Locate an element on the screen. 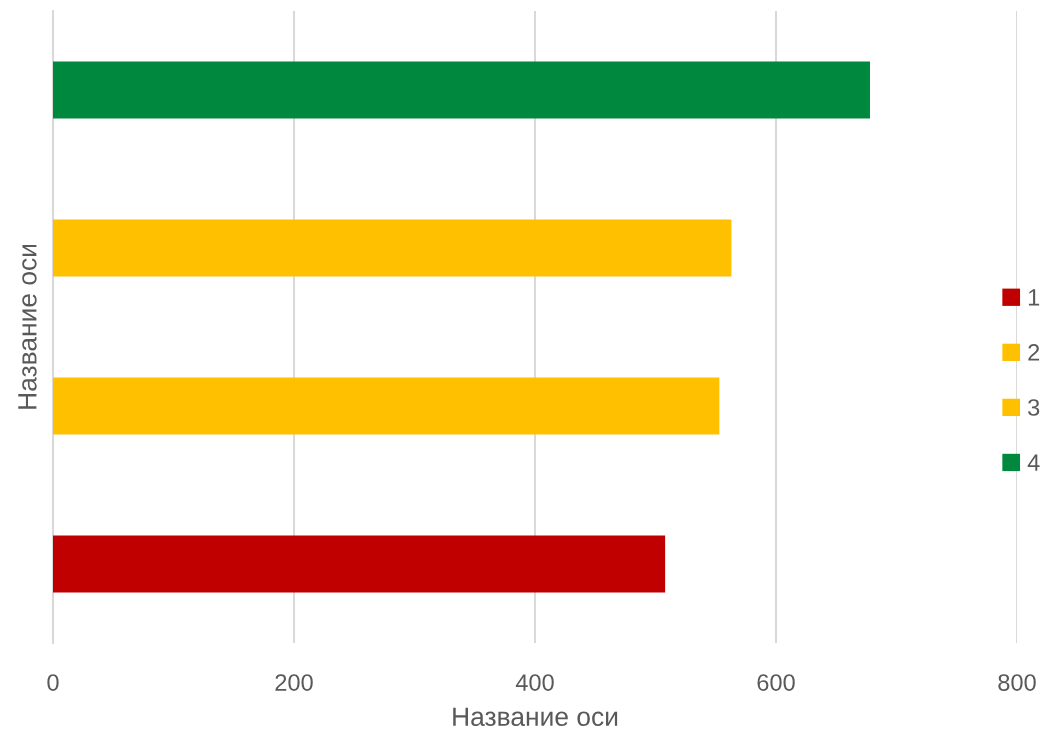 The height and width of the screenshot is (745, 1051). x-tick-label: 600 is located at coordinates (776, 682).